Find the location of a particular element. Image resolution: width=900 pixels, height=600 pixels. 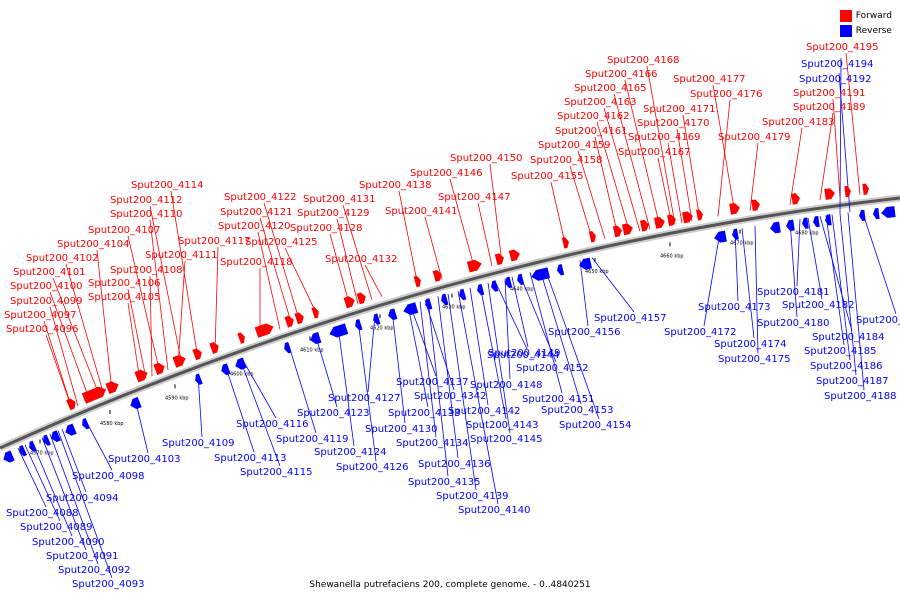

gene-label: Sput200_4140 is located at coordinates (494, 510).